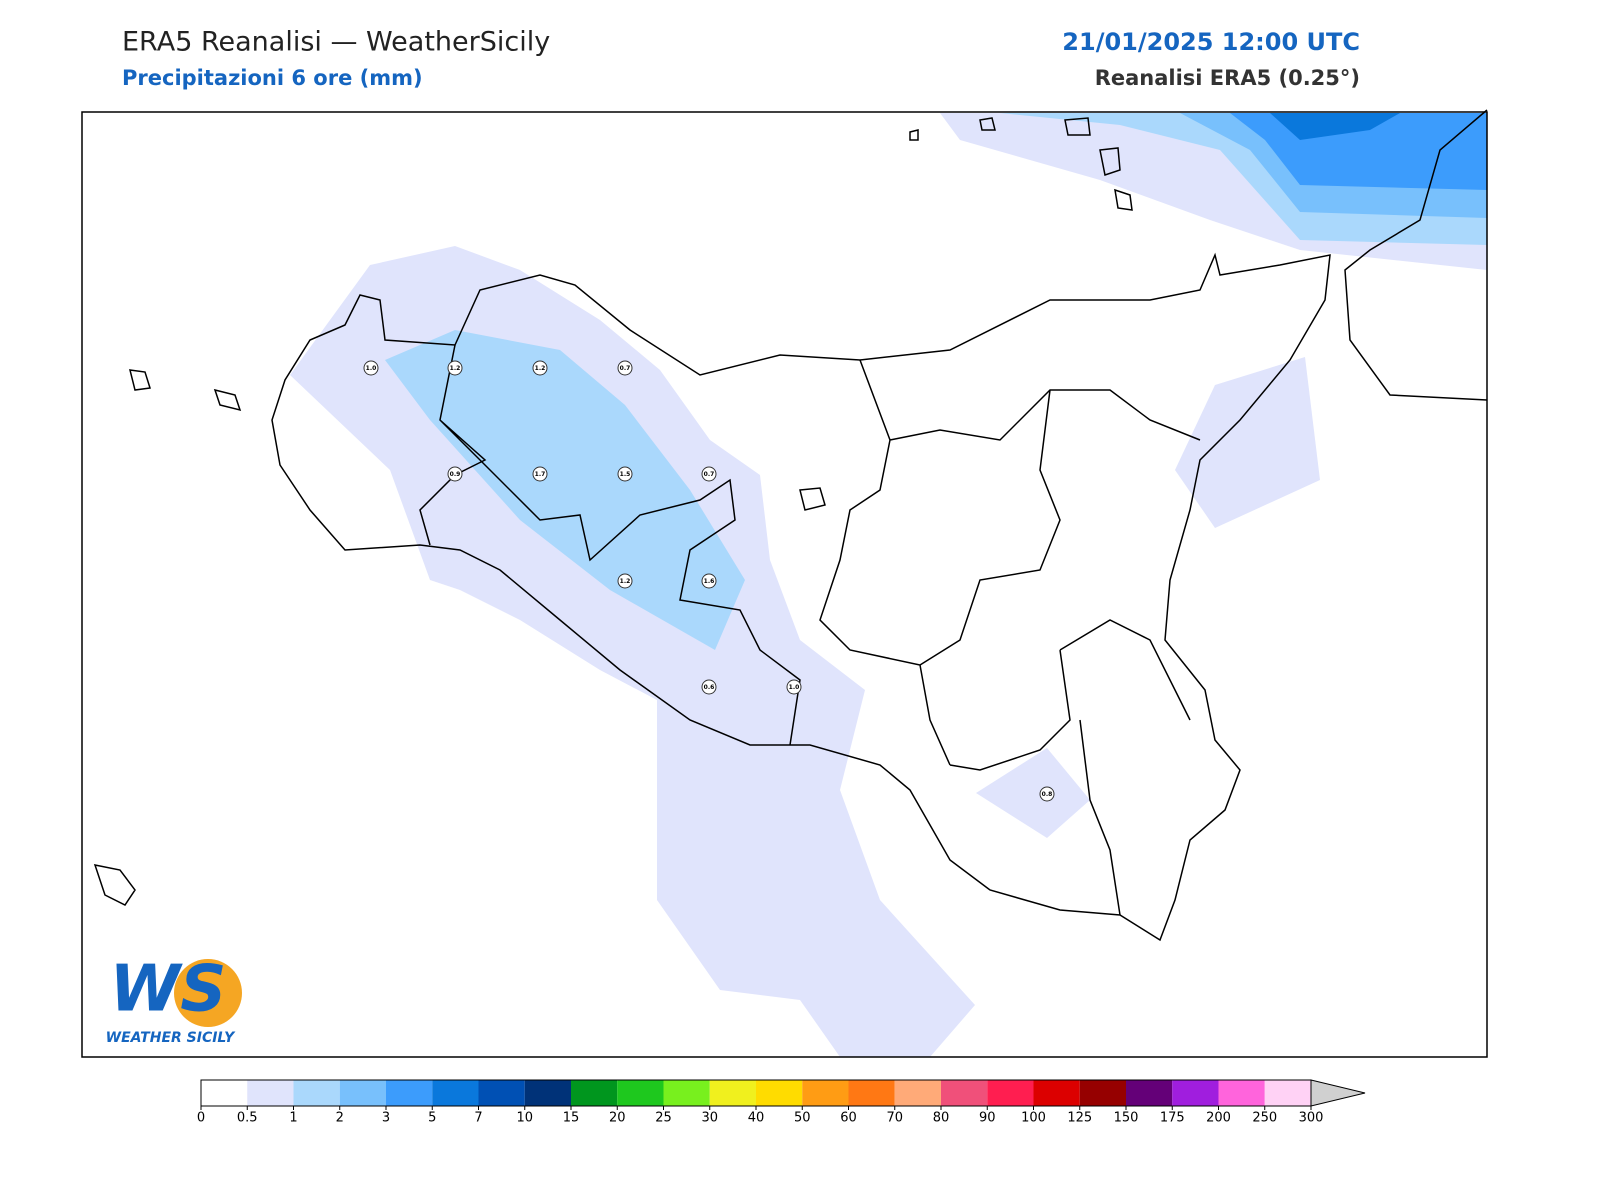  Describe the element at coordinates (168, 990) in the screenshot. I see `logo-mark: WS` at that location.